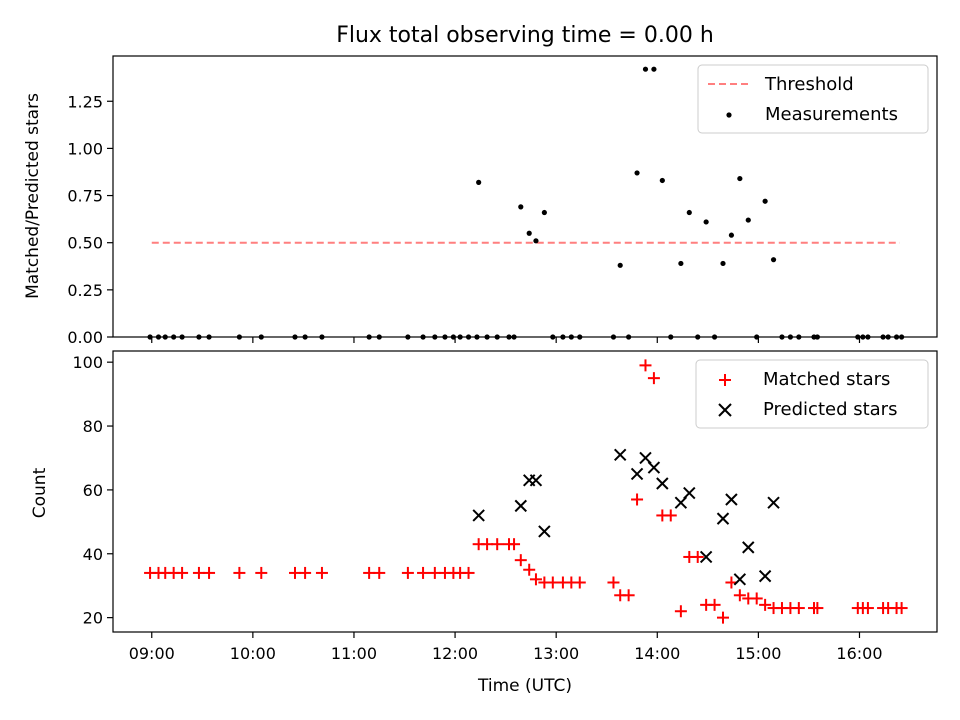  I want to click on y-tick-label: 0.25, so click(85, 290).